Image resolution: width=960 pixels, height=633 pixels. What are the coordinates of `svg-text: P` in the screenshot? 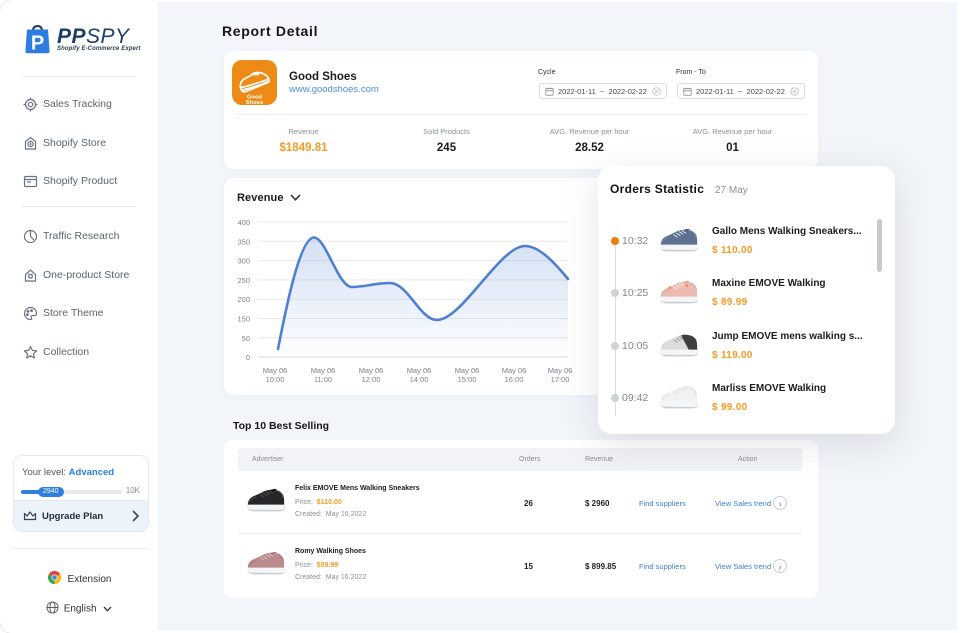 It's located at (37, 44).